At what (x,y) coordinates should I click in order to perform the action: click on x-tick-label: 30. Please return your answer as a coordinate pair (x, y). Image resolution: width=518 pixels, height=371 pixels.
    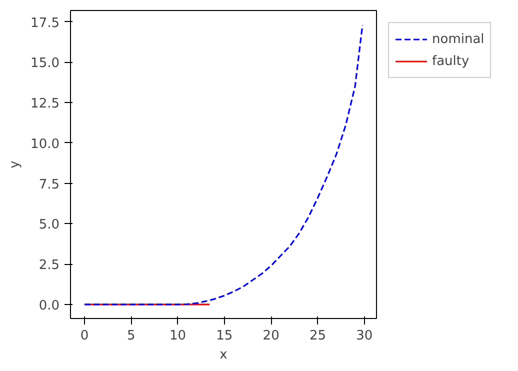
    Looking at the image, I should click on (364, 336).